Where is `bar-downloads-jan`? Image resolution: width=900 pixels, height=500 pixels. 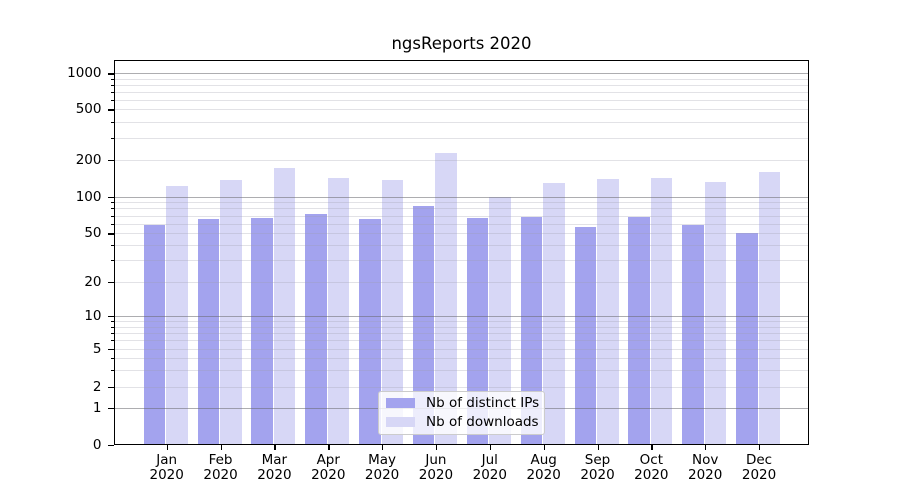 bar-downloads-jan is located at coordinates (177, 315).